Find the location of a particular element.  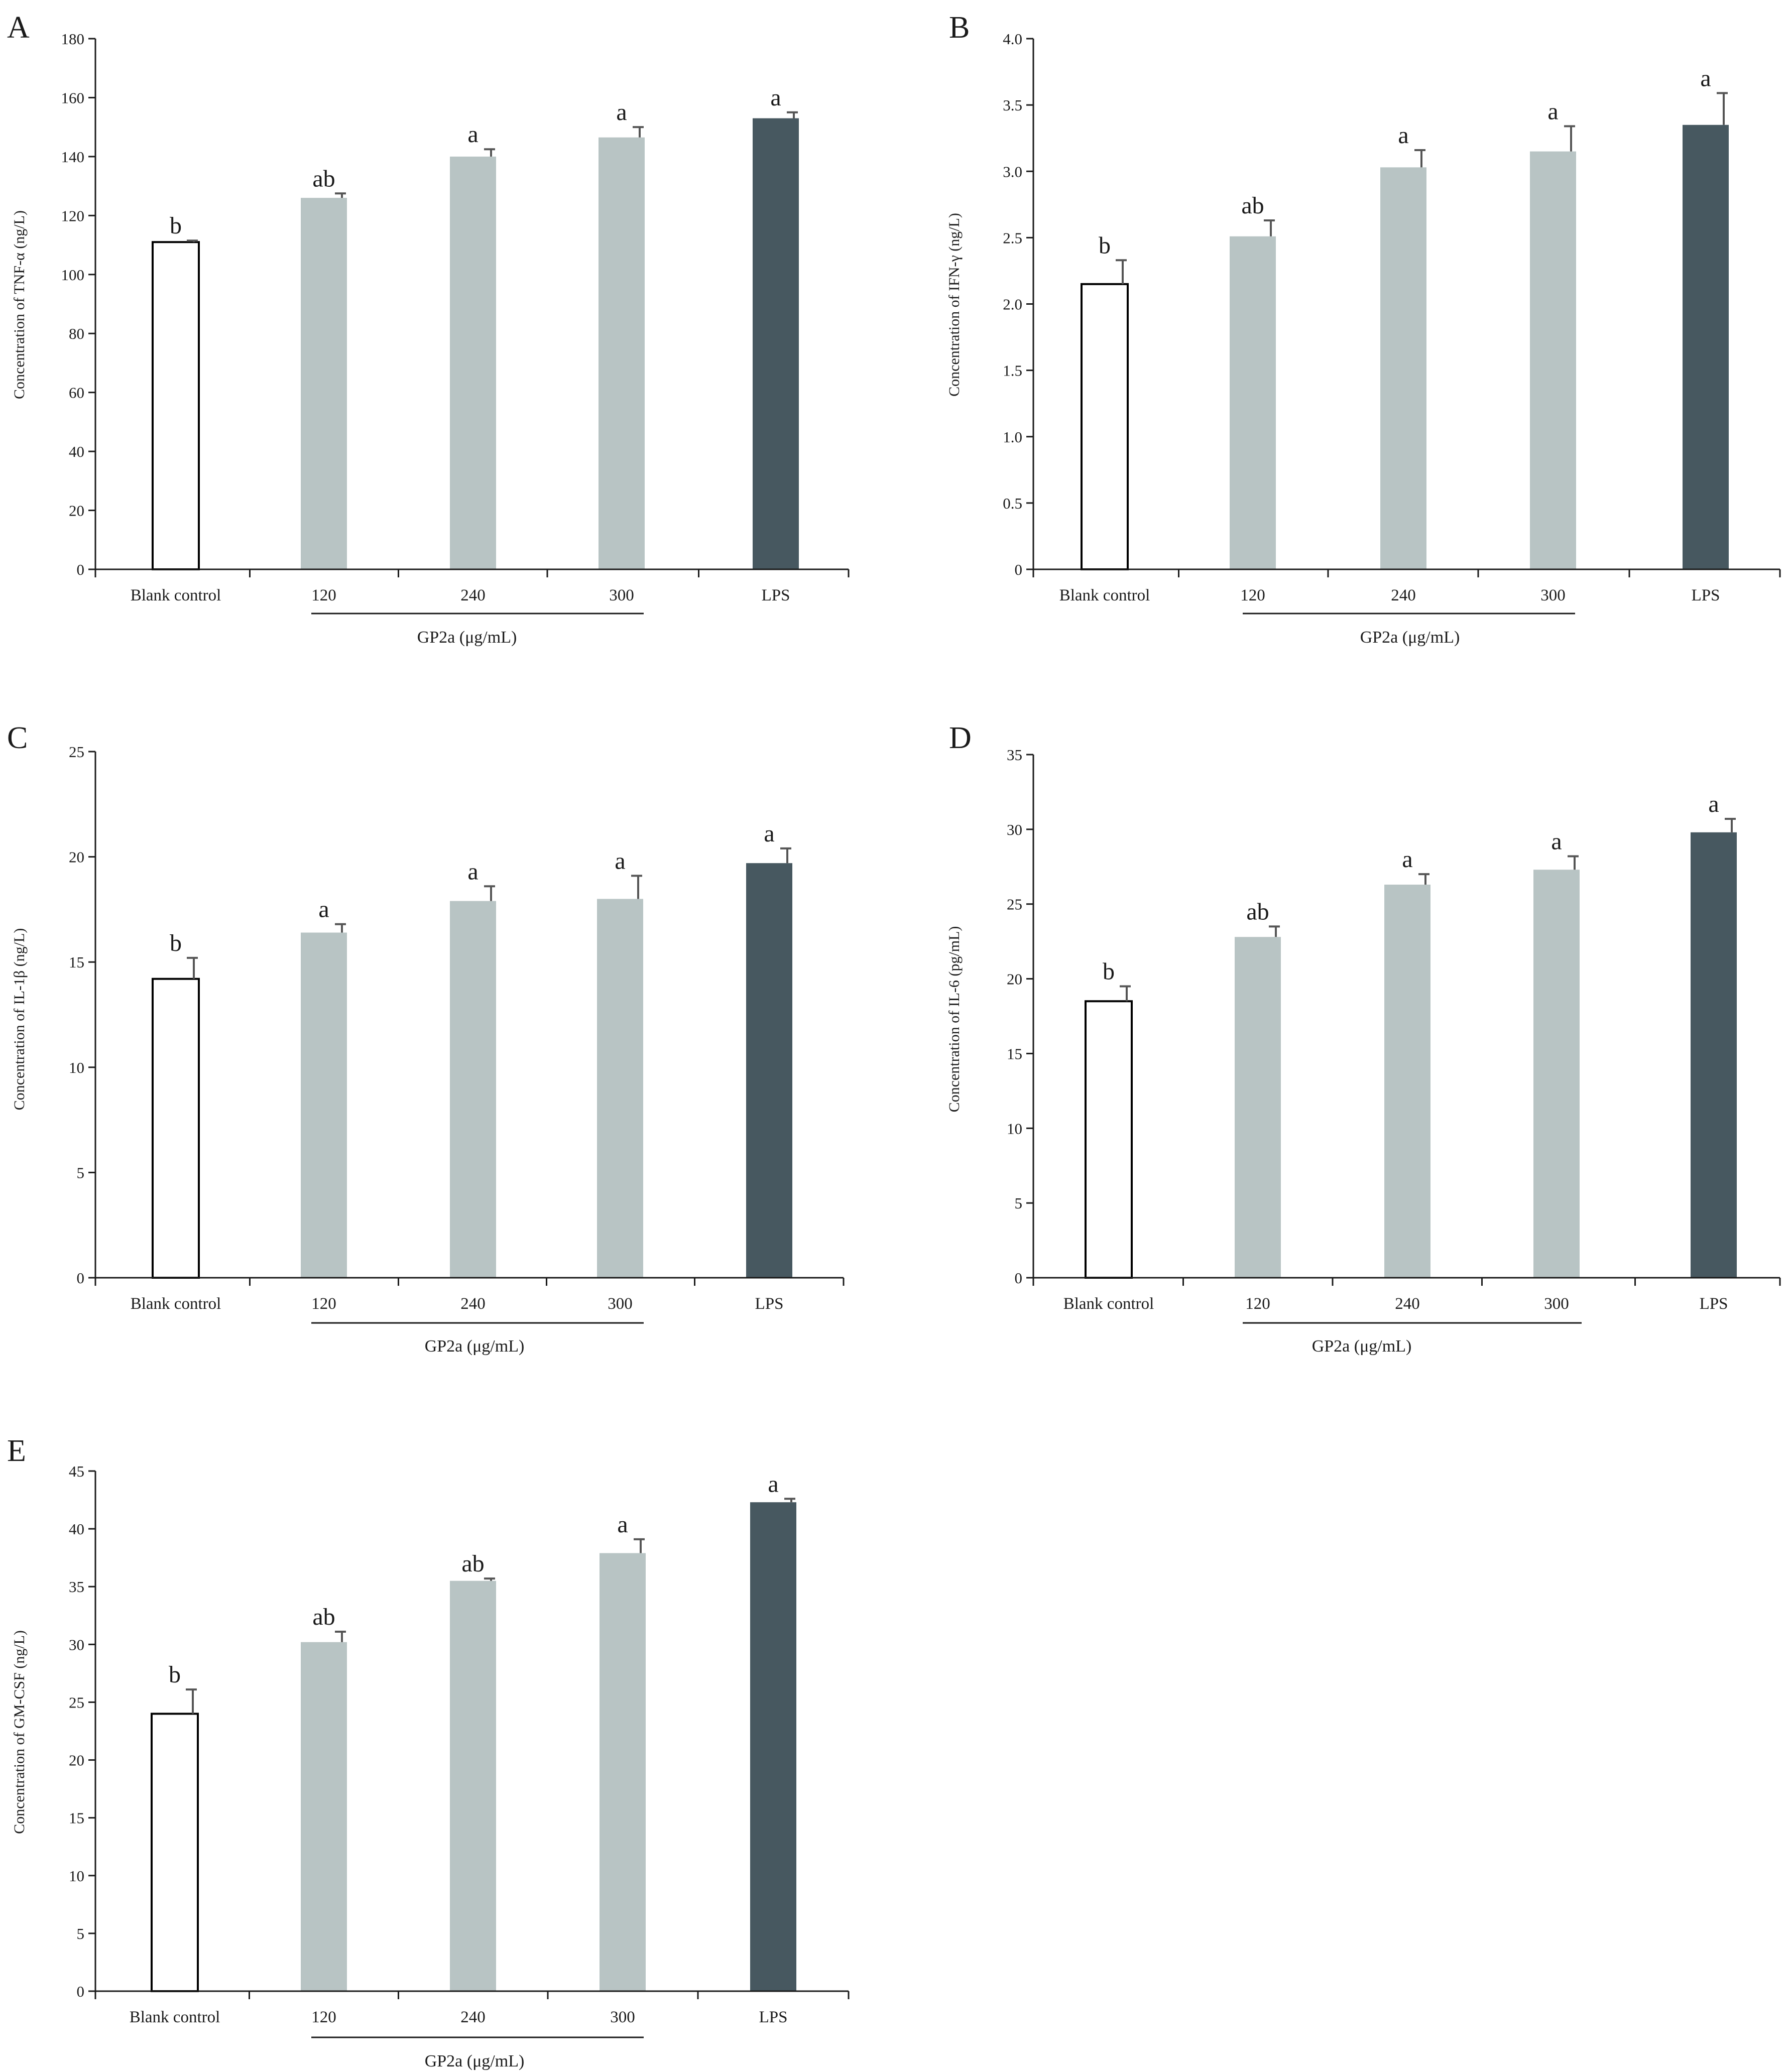

y-tick-labels: 0 0.5 1.0 1.5 2.0 2.5 3.0 3.5 4.0 is located at coordinates (1018, 304).